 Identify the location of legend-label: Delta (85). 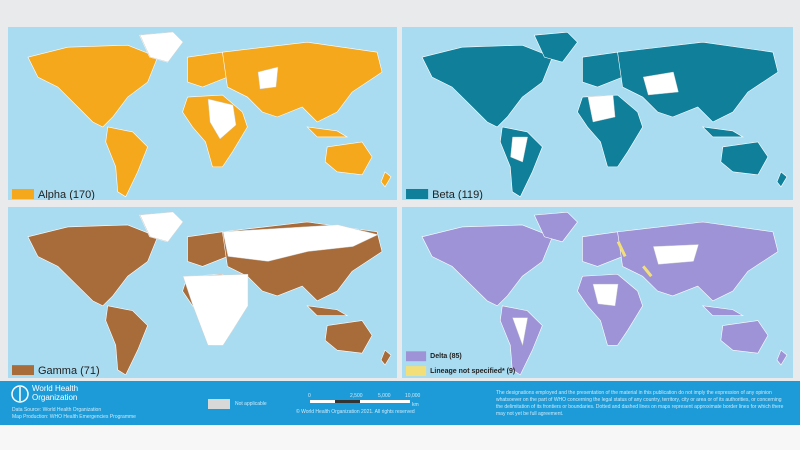
(446, 356).